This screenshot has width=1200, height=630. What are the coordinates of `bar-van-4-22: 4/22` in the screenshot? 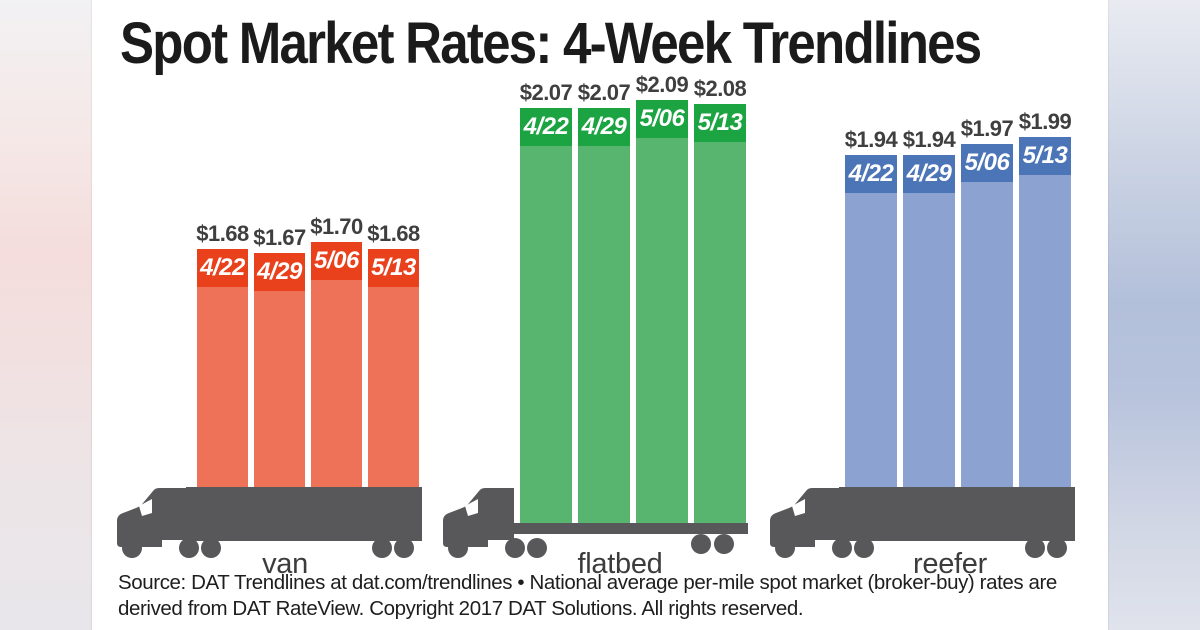 It's located at (222, 371).